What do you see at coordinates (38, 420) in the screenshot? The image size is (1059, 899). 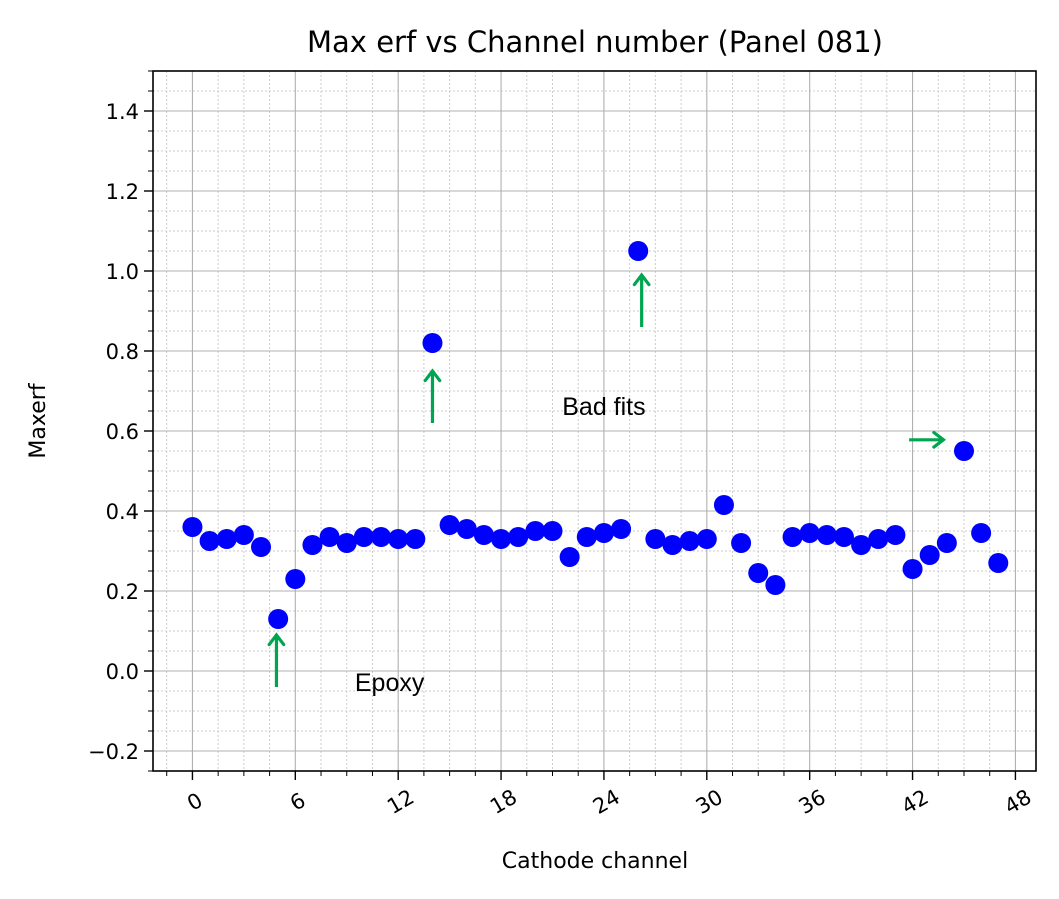 I see `y-axis-label: Maxerf` at bounding box center [38, 420].